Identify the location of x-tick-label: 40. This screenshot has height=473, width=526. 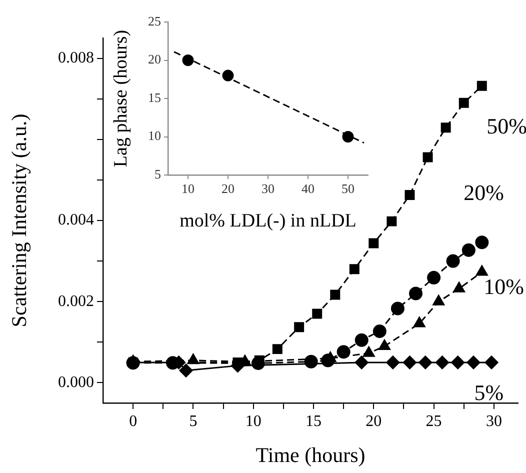
(308, 188).